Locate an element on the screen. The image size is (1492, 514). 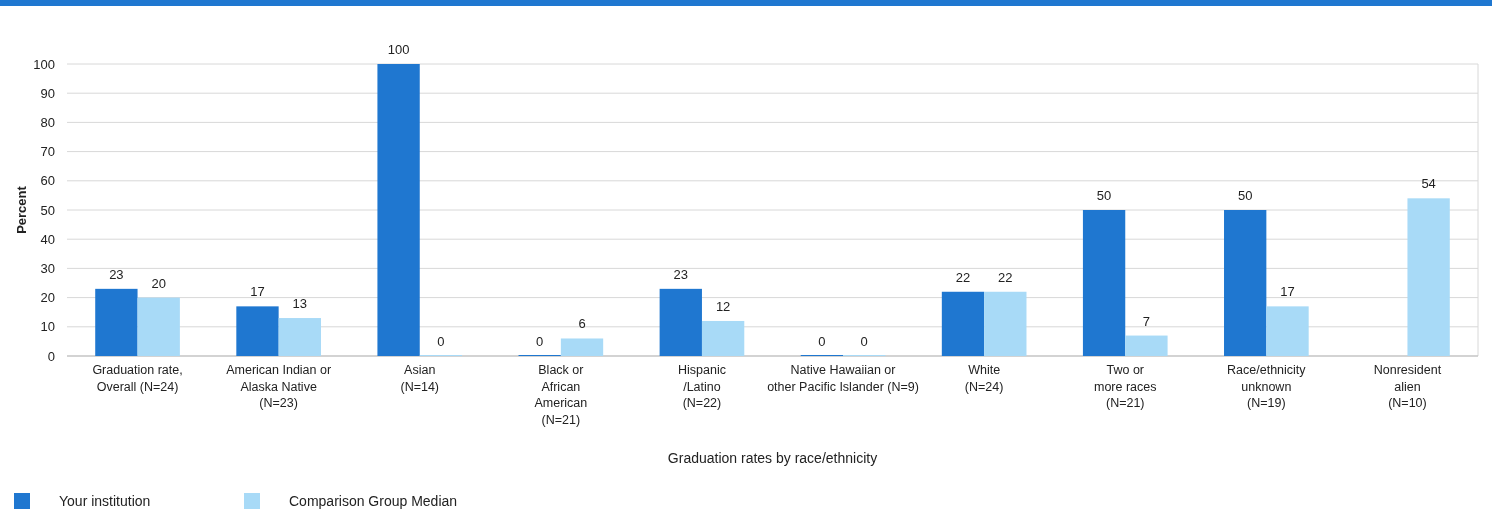
x-tick-label: Two or more races (N=21) is located at coordinates (1125, 386).